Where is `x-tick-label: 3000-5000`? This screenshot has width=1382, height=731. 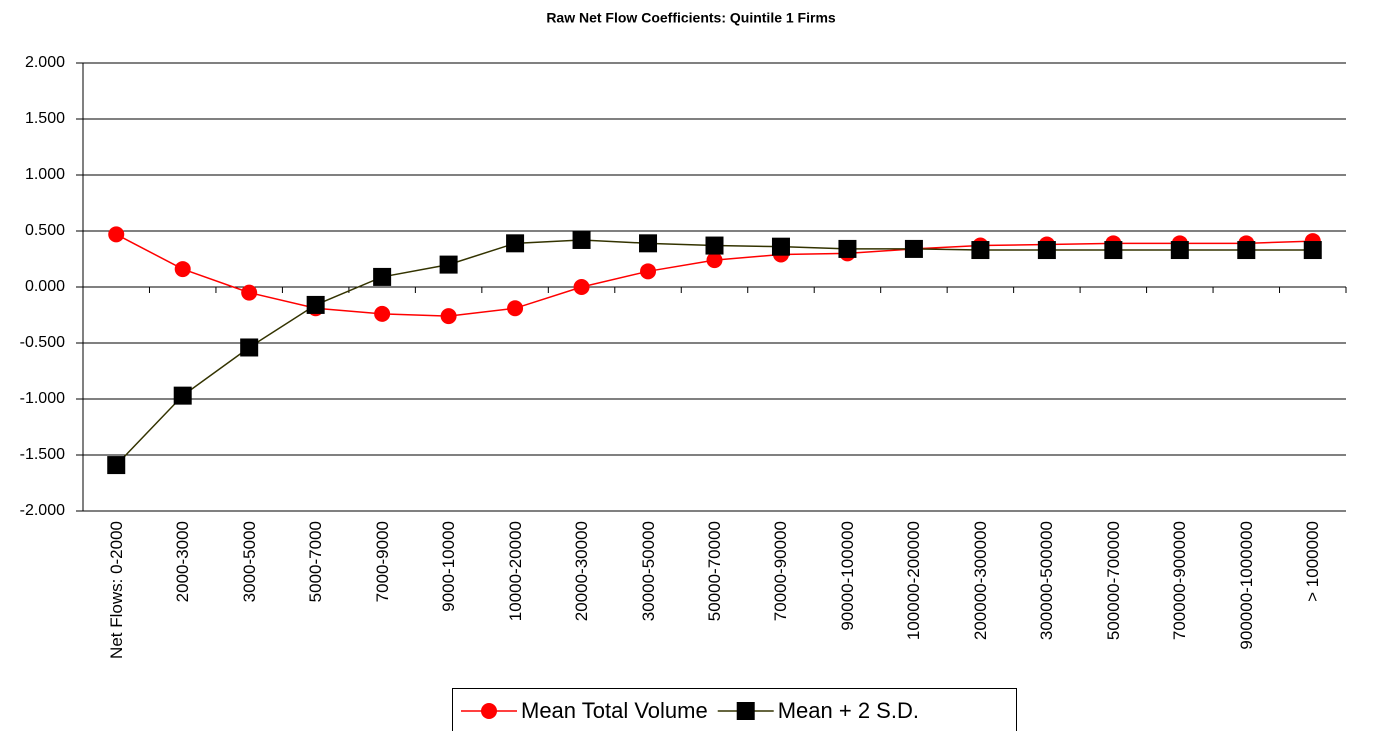 x-tick-label: 3000-5000 is located at coordinates (249, 562).